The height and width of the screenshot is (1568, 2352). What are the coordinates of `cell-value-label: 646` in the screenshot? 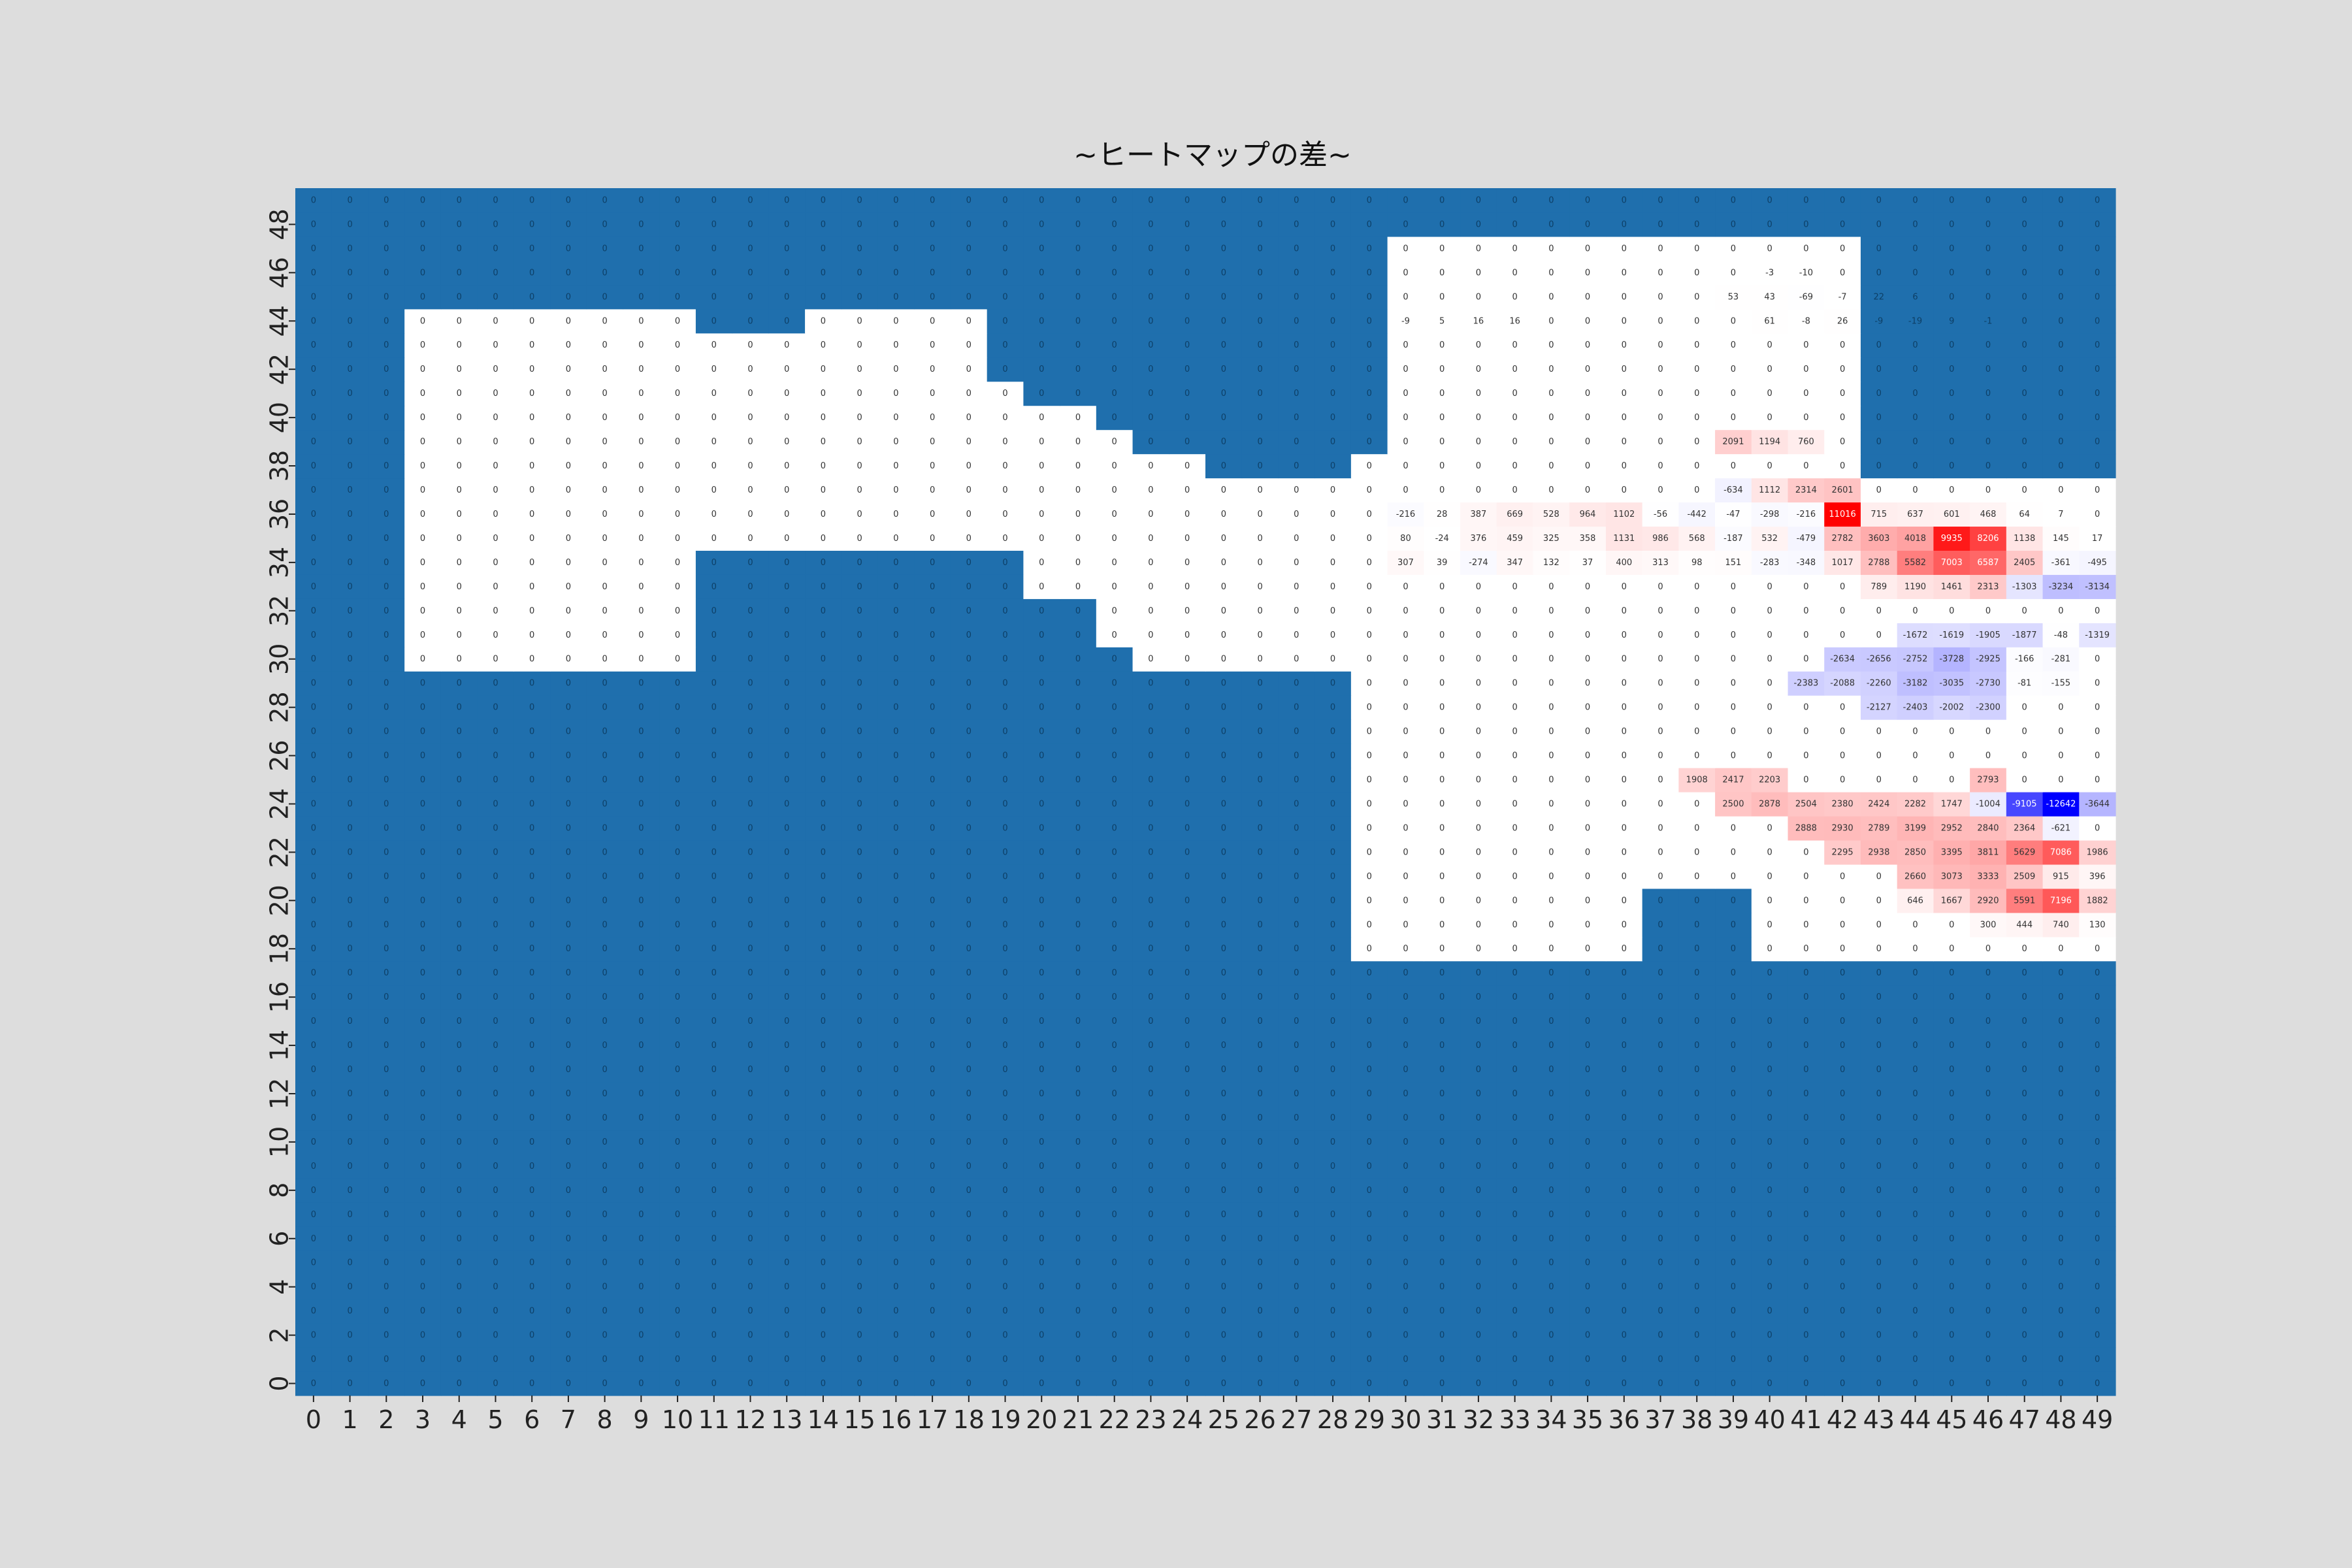 It's located at (1915, 901).